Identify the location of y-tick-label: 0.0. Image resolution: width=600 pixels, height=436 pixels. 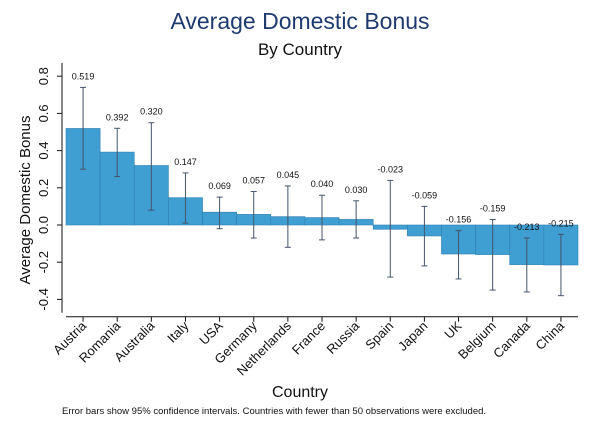
(43, 225).